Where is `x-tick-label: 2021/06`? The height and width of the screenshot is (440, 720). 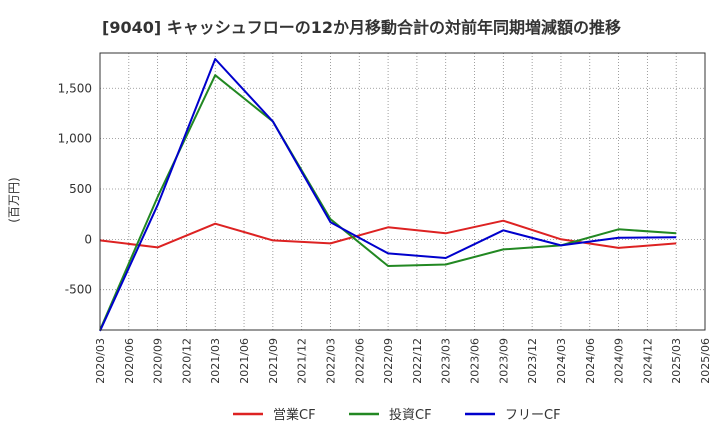 x-tick-label: 2021/06 is located at coordinates (244, 361).